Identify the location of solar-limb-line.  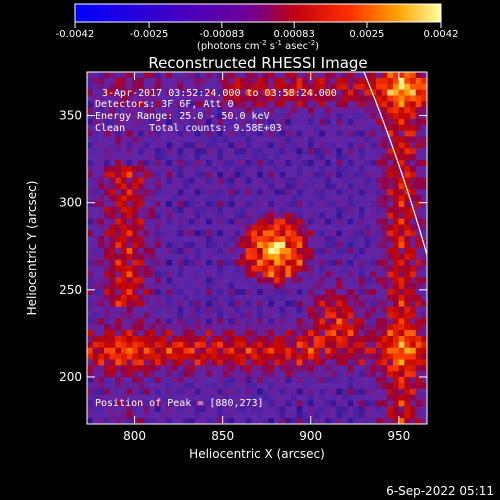
(395, 165).